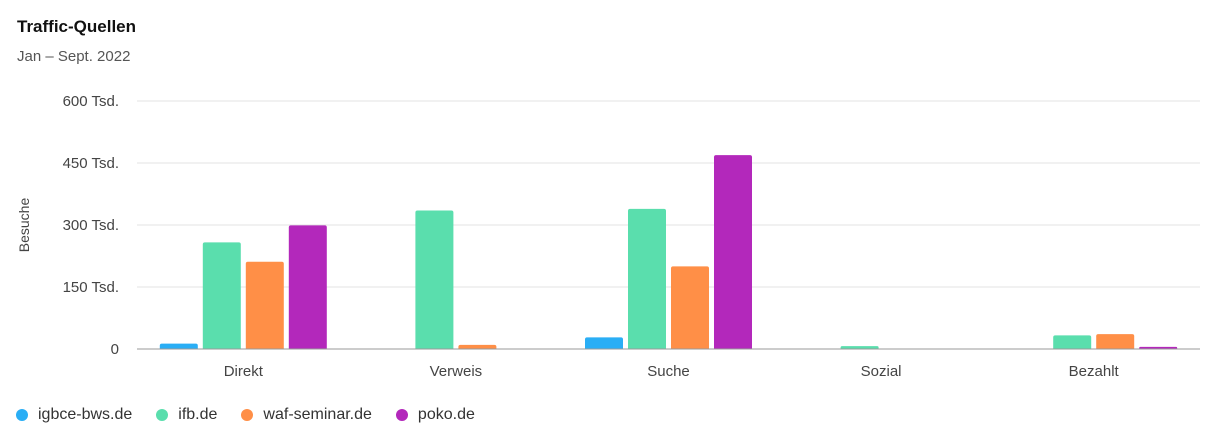  Describe the element at coordinates (456, 371) in the screenshot. I see `x-tick-label: Verweis` at that location.